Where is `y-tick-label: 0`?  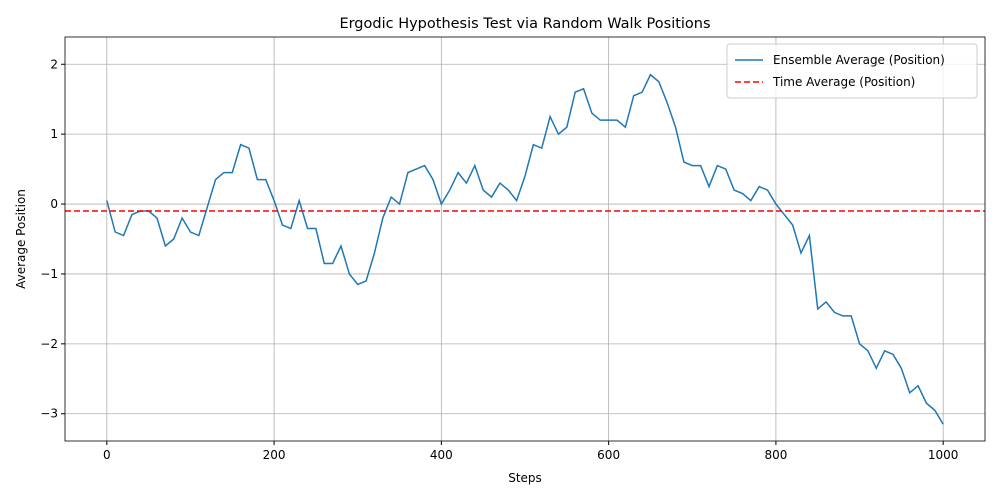 y-tick-label: 0 is located at coordinates (54, 204).